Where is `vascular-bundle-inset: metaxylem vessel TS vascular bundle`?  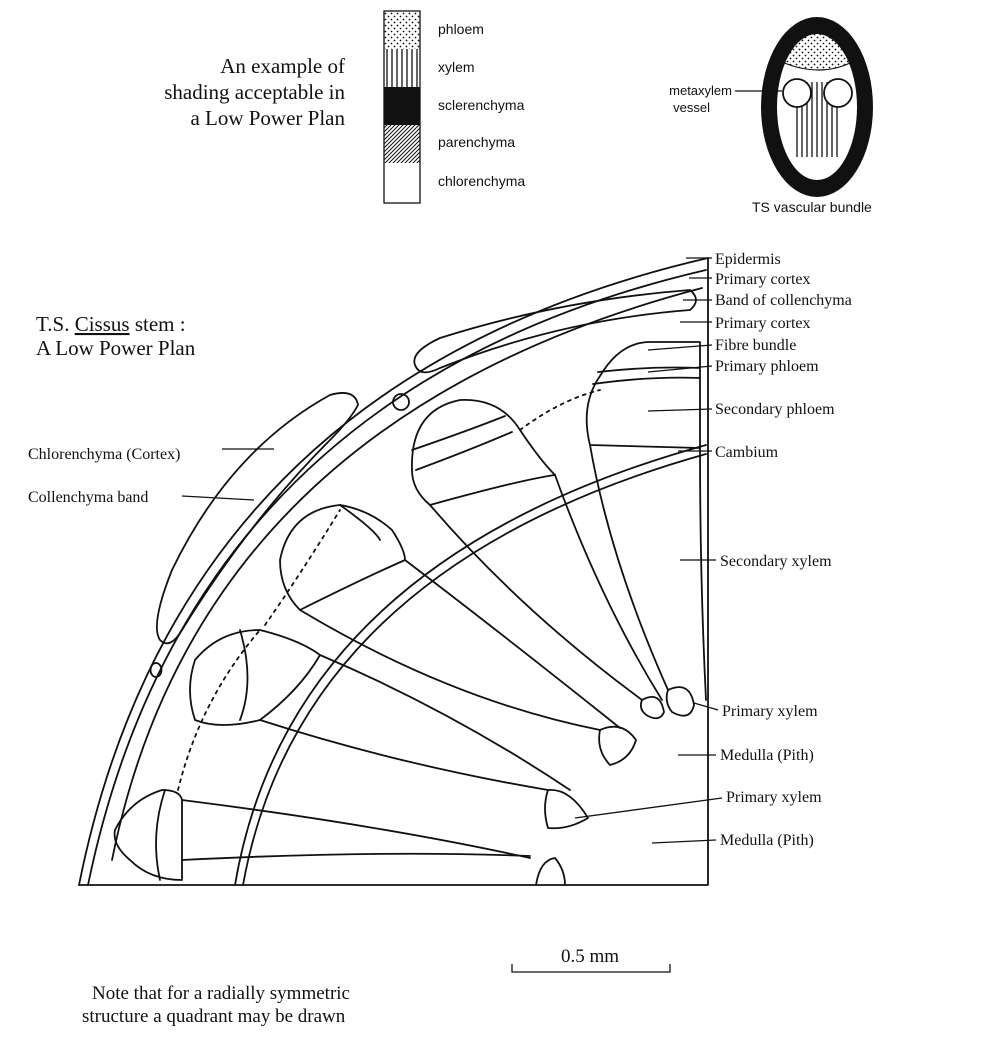 vascular-bundle-inset: metaxylem vessel TS vascular bundle is located at coordinates (771, 116).